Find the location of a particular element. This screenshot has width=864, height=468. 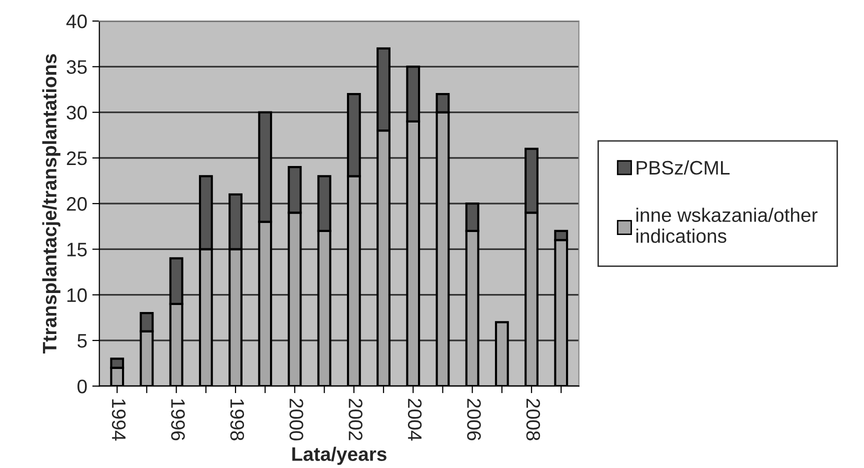

x-tick-label: 1994 is located at coordinates (119, 420).